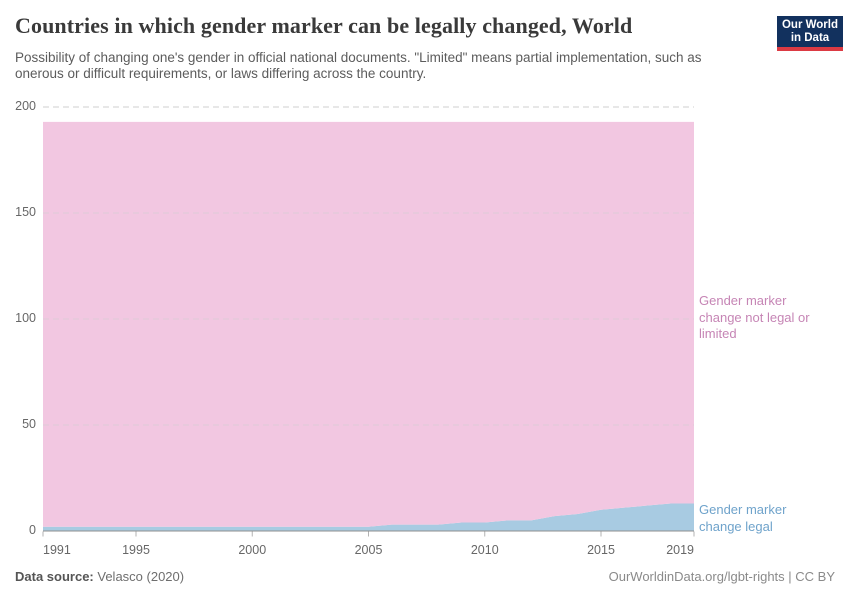  What do you see at coordinates (368, 550) in the screenshot?
I see `x-tick-label: 2005` at bounding box center [368, 550].